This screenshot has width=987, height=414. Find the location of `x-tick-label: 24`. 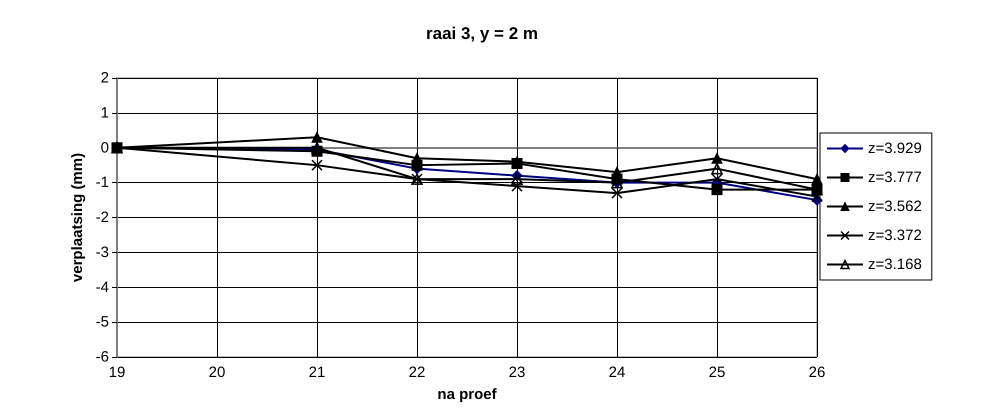

x-tick-label: 24 is located at coordinates (617, 372).